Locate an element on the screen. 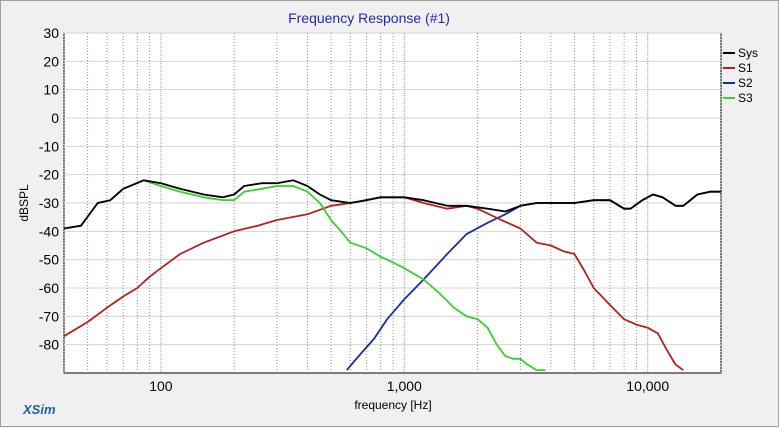 This screenshot has width=779, height=428. legend-label-s1: S1 is located at coordinates (745, 68).